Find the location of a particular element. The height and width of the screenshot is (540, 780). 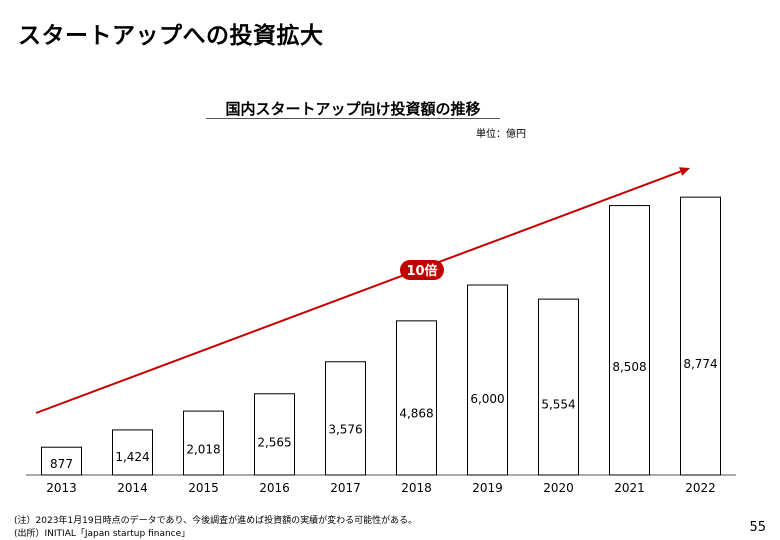

data-label-2016: 2,565 is located at coordinates (274, 443).